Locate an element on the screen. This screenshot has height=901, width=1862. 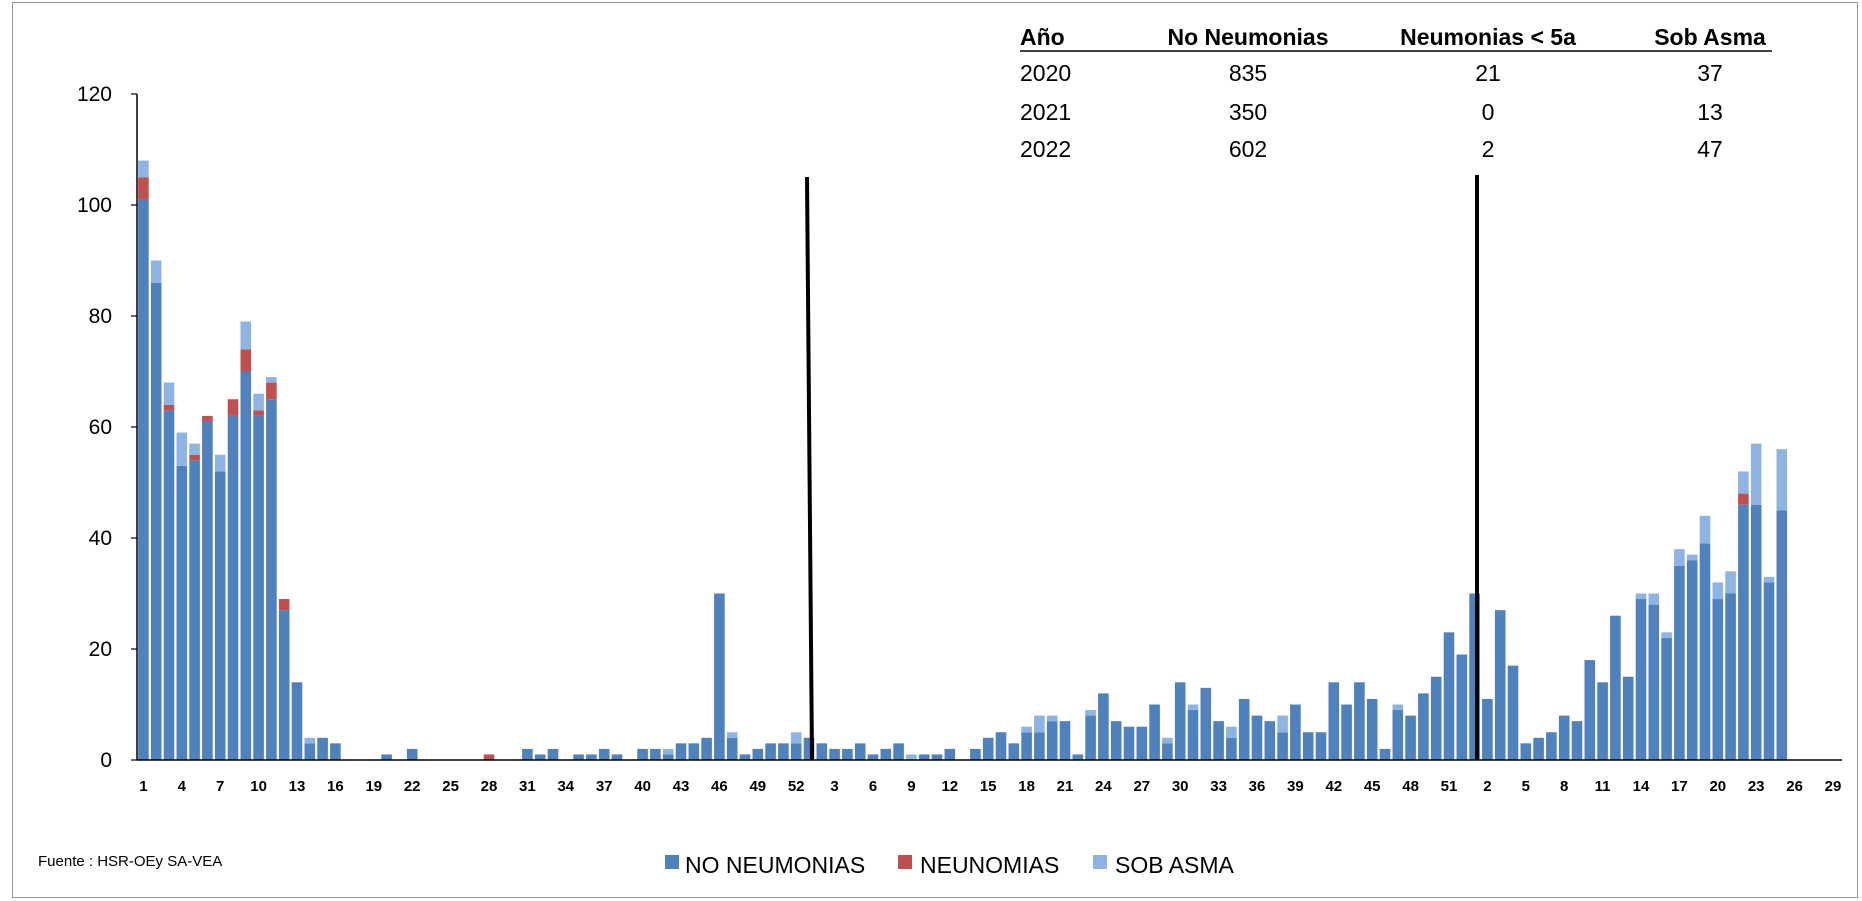
x-tick-label: 27 is located at coordinates (1141, 786).